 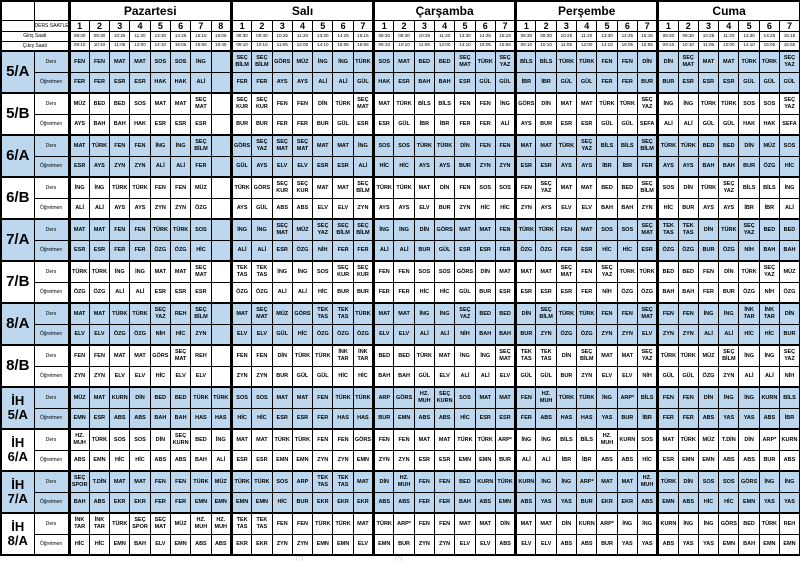 I want to click on lesson-cell: SEÇ SPOR, so click(x=78, y=481).